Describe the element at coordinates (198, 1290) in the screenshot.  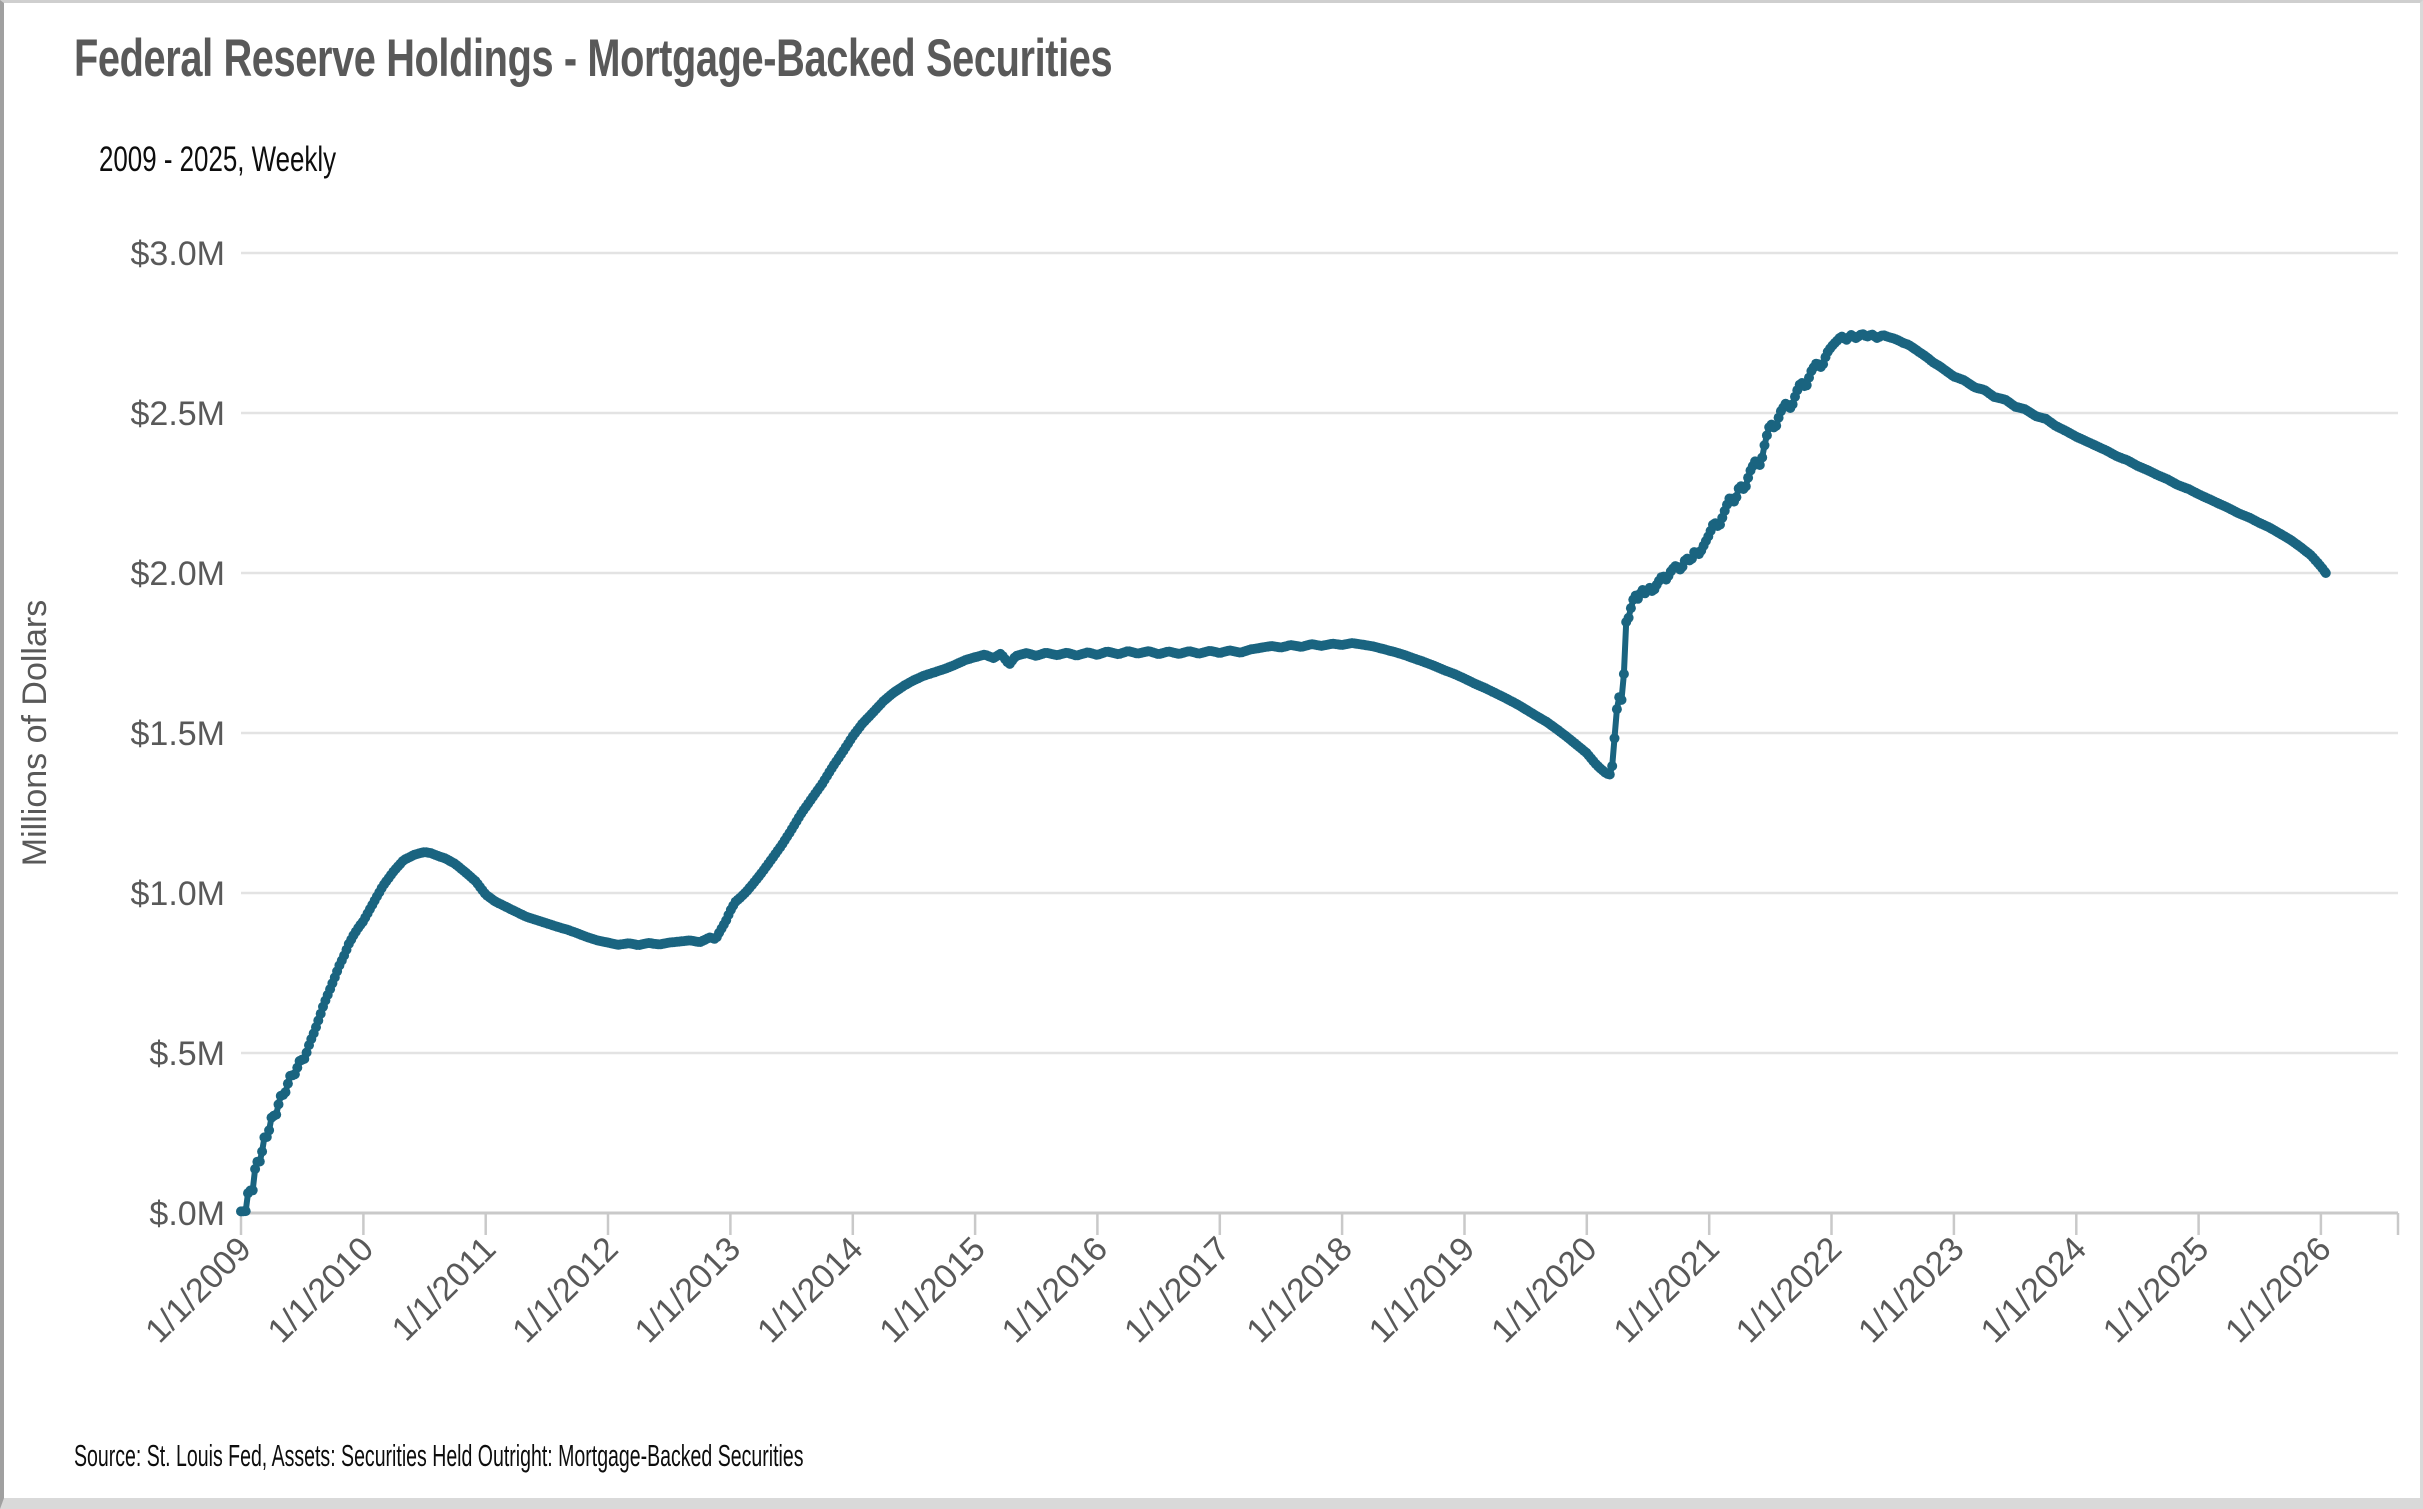
I see `x-tick-label: 1/1/2009` at that location.